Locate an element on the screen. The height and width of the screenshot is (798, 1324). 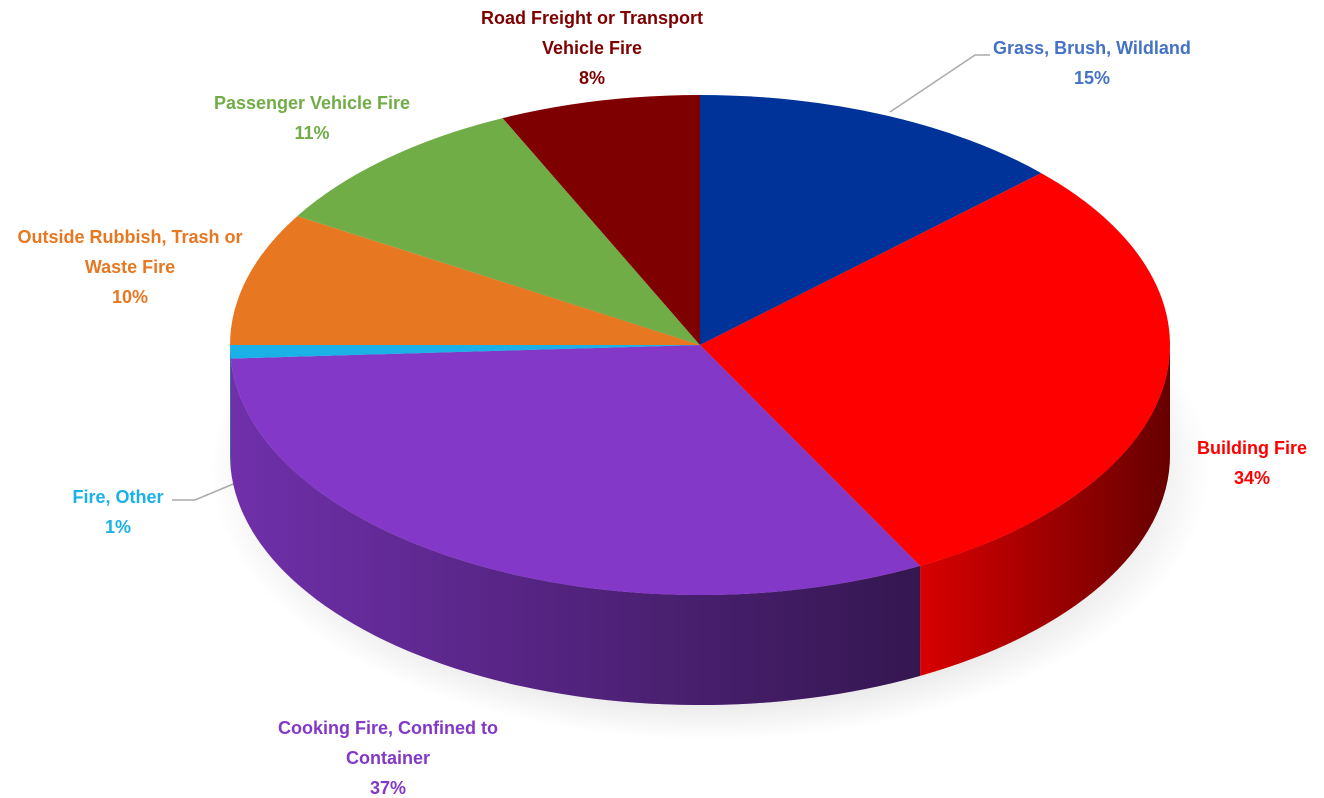
slice-value-label: 10% is located at coordinates (130, 297).